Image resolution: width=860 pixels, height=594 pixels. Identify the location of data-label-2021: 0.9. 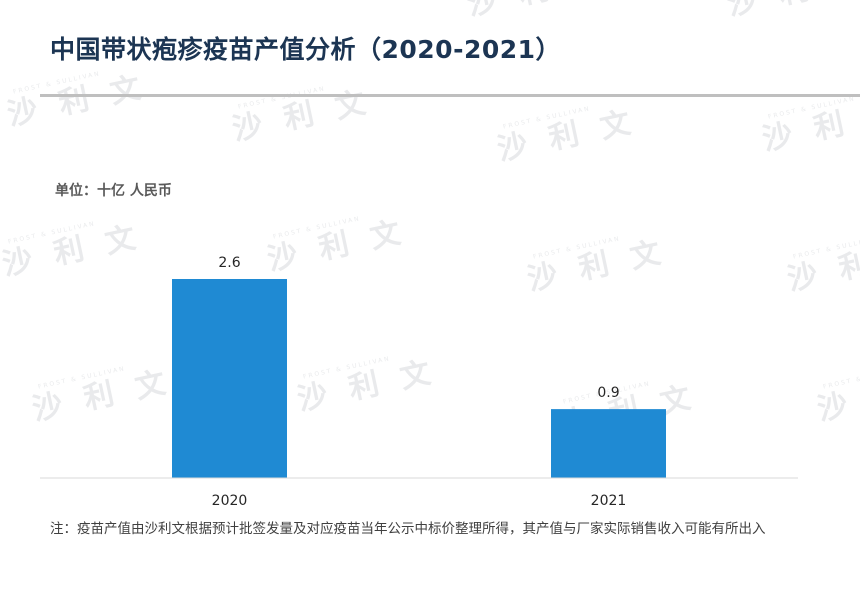
(608, 393).